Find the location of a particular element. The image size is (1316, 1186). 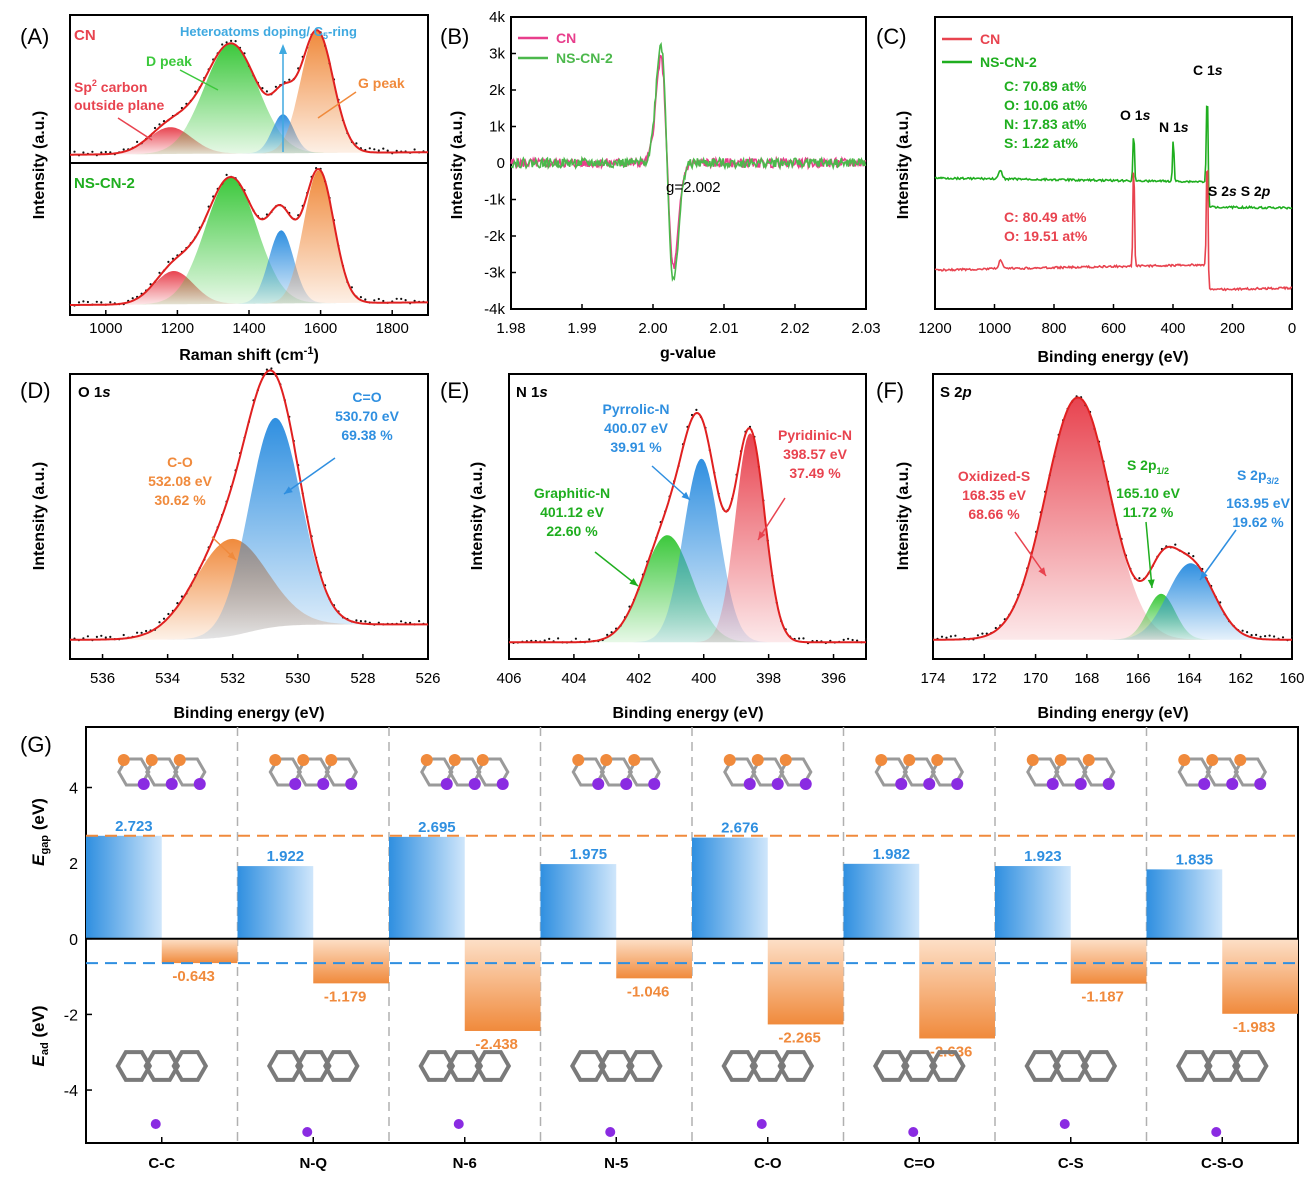

panel-c-ylabel: Intensity (a.u.) is located at coordinates (903, 165).